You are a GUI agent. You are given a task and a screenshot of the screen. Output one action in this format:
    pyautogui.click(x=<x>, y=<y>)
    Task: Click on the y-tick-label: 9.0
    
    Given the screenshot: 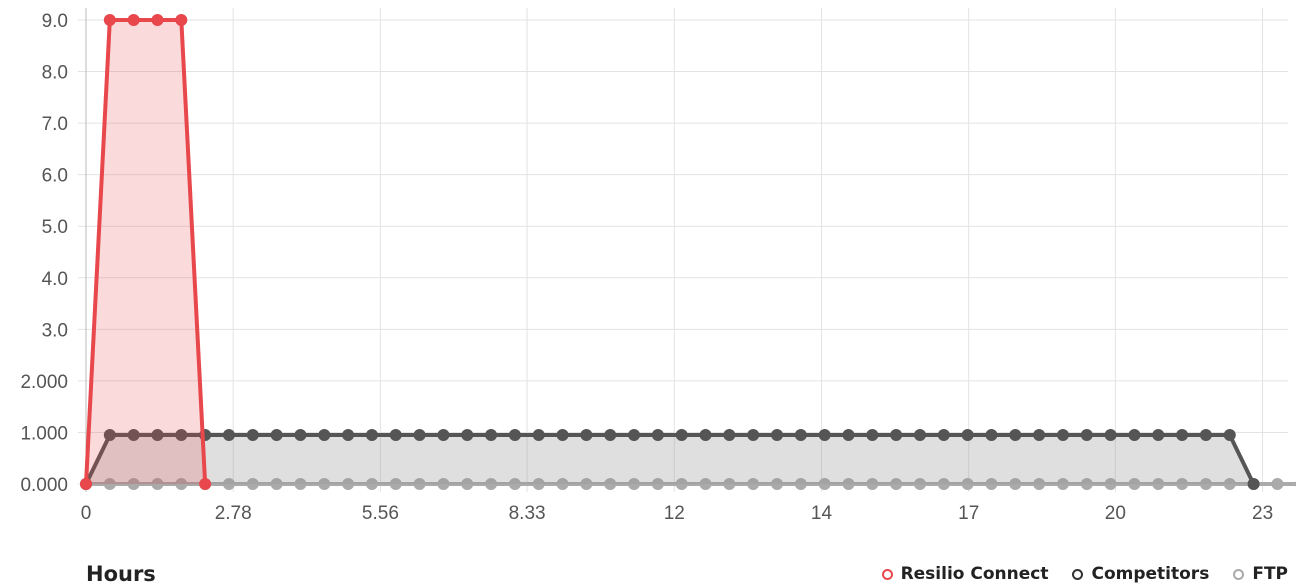 What is the action you would take?
    pyautogui.click(x=55, y=21)
    